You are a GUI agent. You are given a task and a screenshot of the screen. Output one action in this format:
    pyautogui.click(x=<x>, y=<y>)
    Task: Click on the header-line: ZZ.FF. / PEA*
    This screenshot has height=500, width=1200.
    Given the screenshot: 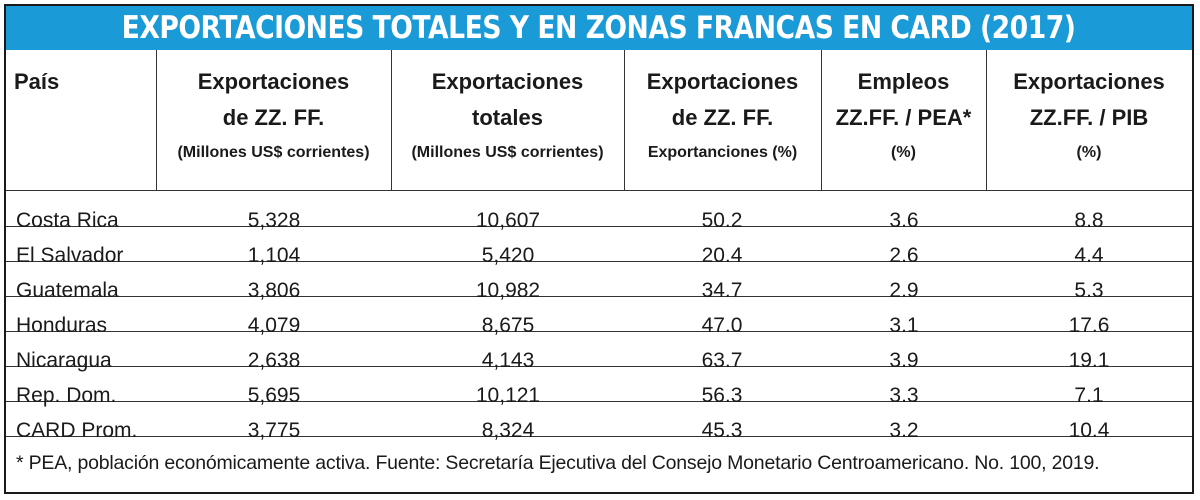 What is the action you would take?
    pyautogui.click(x=903, y=117)
    